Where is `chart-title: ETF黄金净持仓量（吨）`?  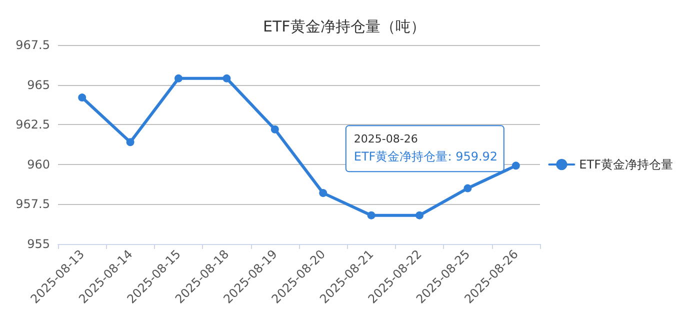 chart-title: ETF黄金净持仓量（吨） is located at coordinates (344, 27).